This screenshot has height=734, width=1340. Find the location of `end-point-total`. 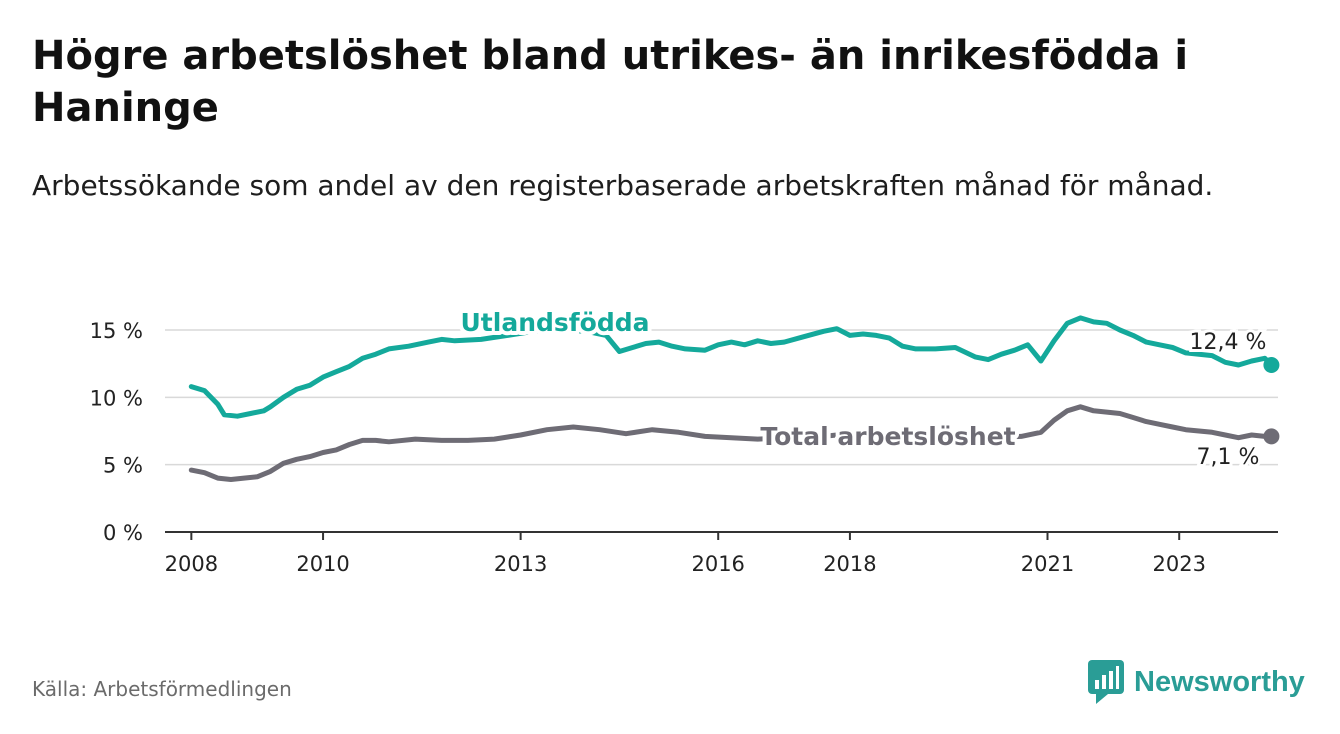

end-point-total is located at coordinates (1271, 436).